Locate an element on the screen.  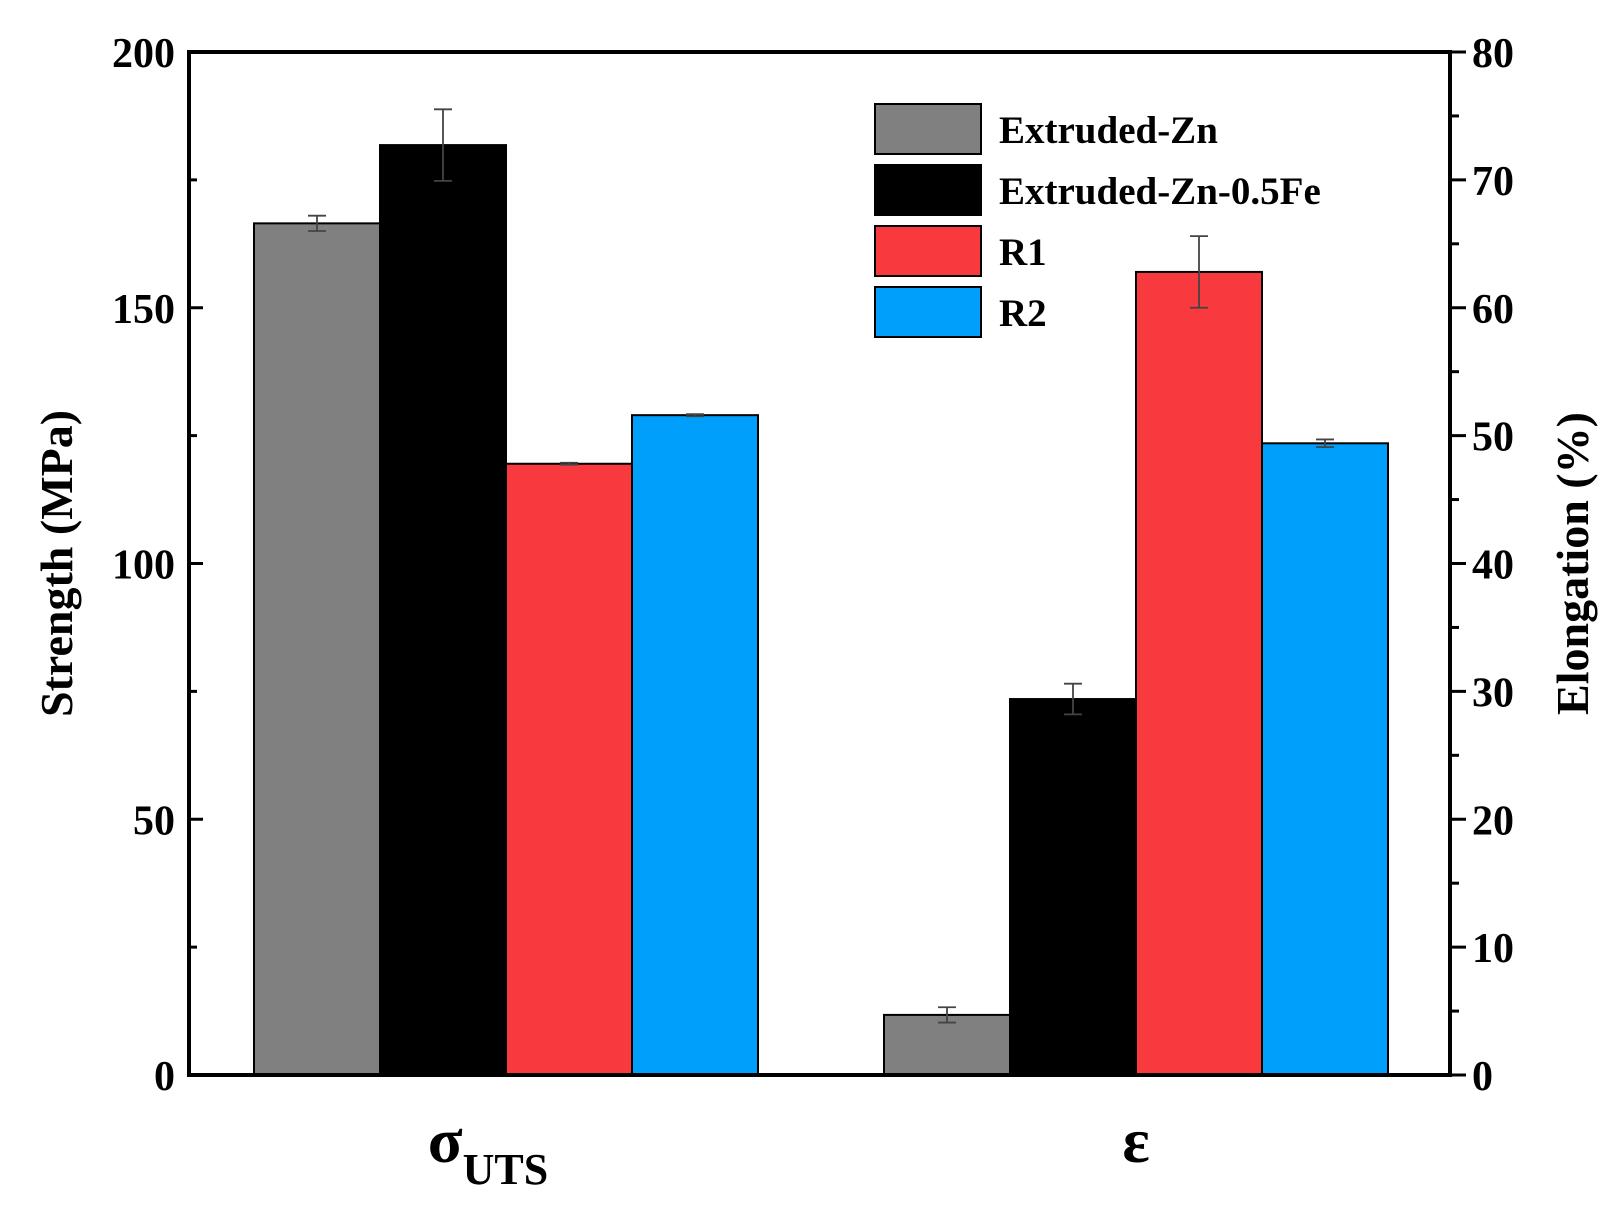
left-tick-label: 100 is located at coordinates (143, 566).